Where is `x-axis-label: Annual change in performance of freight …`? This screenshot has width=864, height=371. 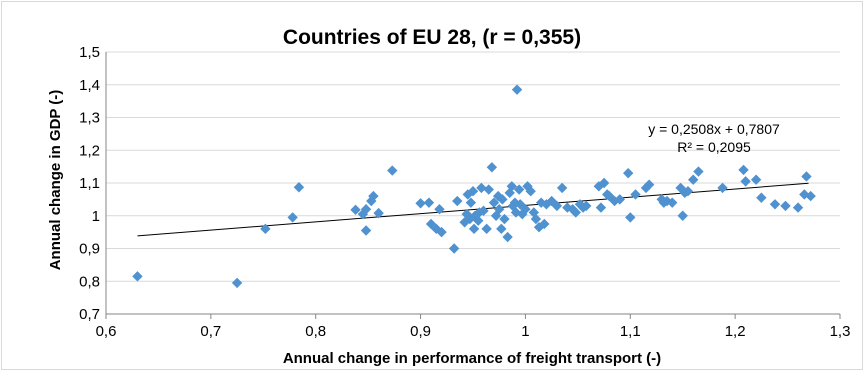
x-axis-label: Annual change in performance of freight … is located at coordinates (472, 358).